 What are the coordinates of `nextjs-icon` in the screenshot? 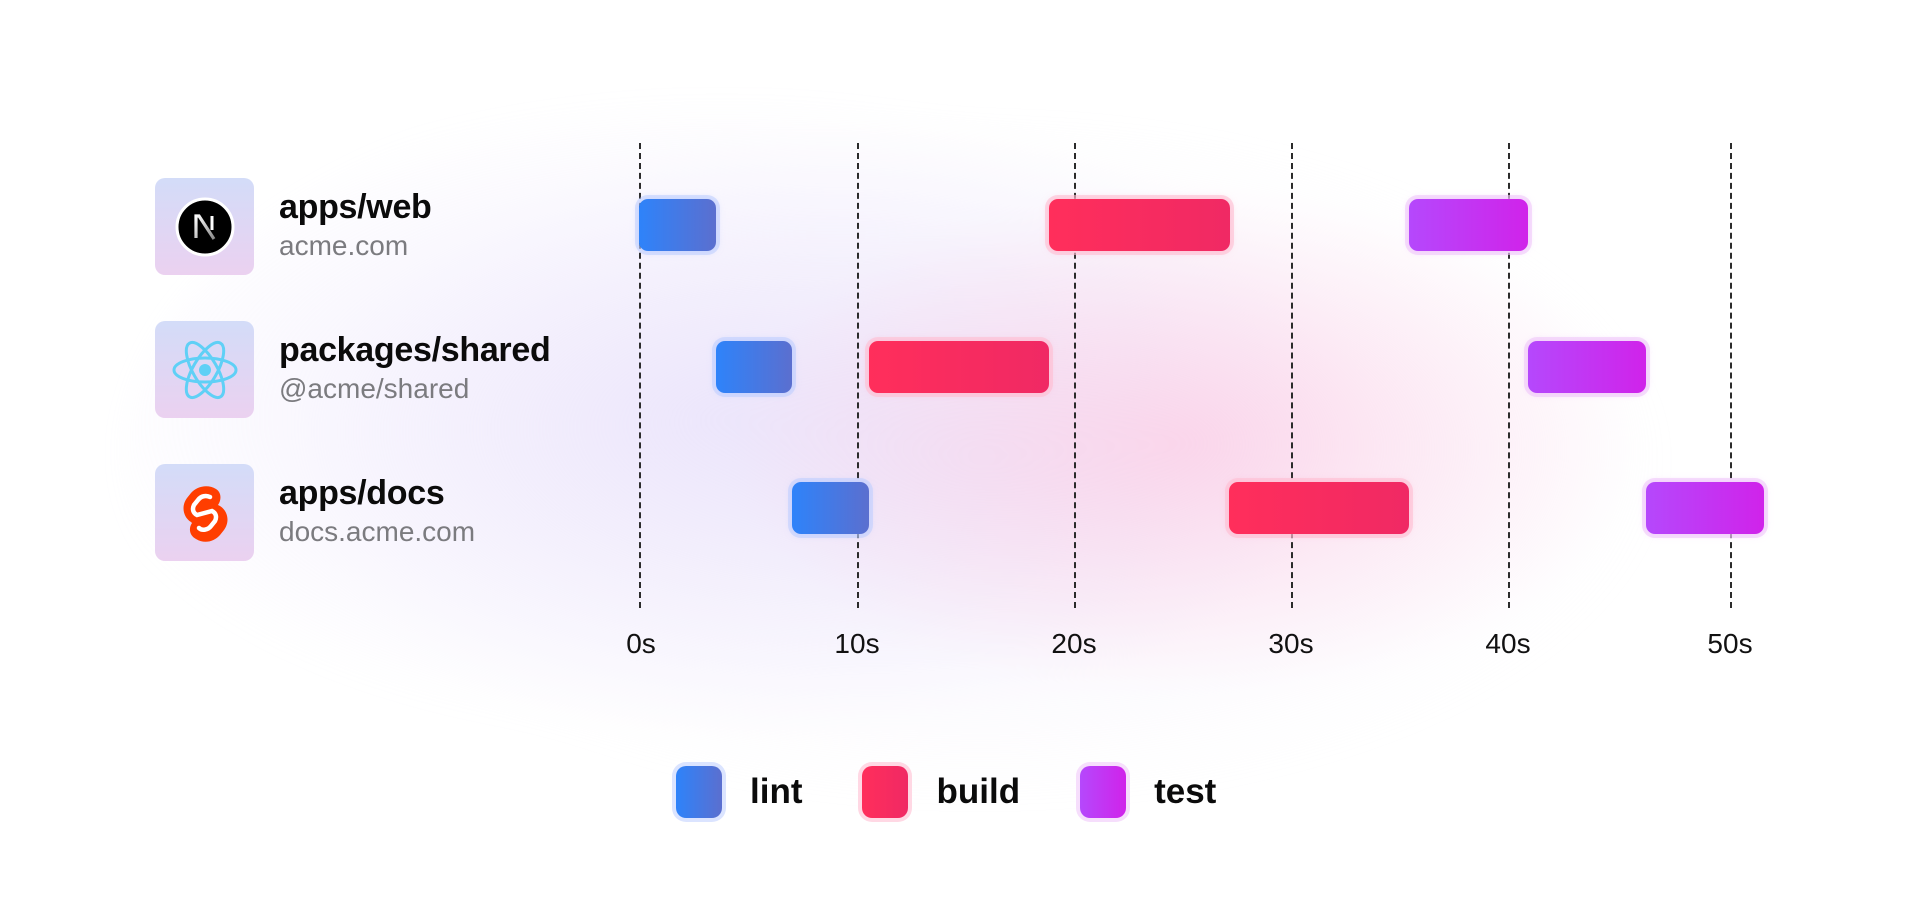 It's located at (204, 226).